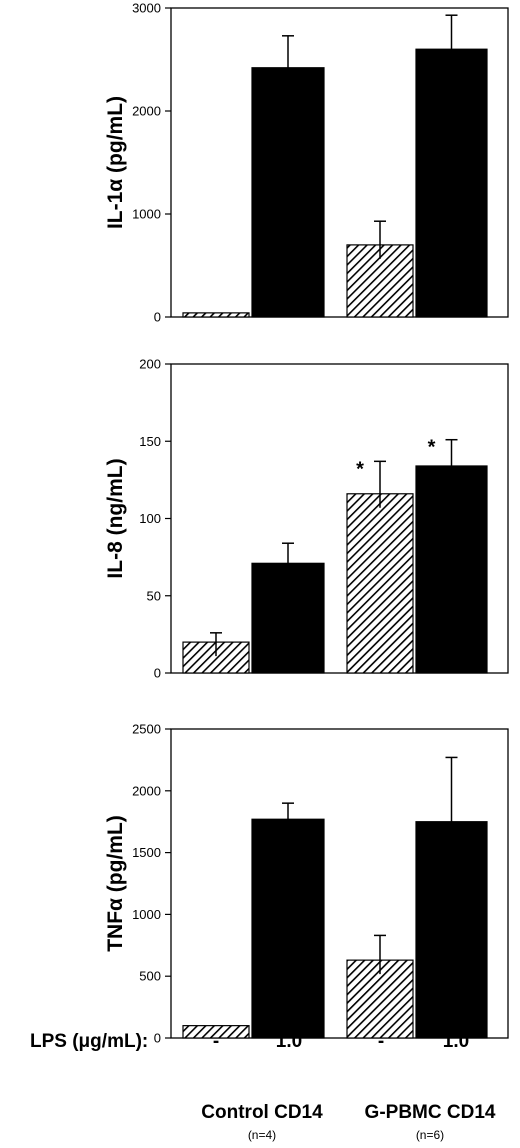 Image resolution: width=520 pixels, height=1148 pixels. What do you see at coordinates (157, 673) in the screenshot?
I see `il8-ytick-label-0: 0` at bounding box center [157, 673].